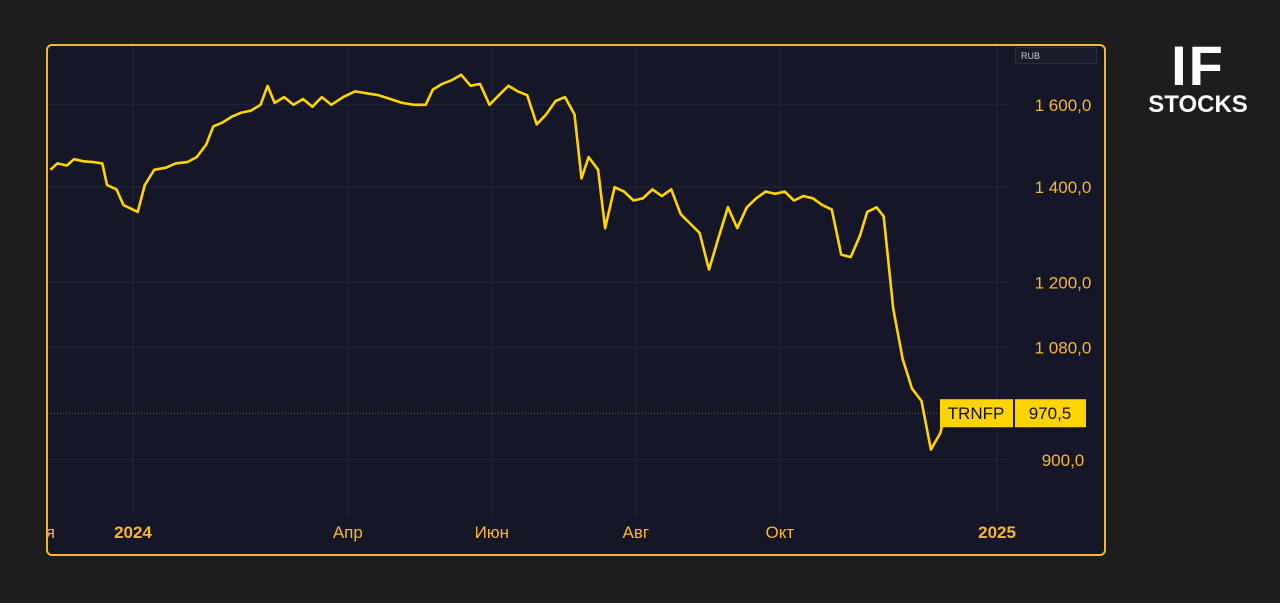 This screenshot has height=603, width=1280. I want to click on x-tick-label: Окт, so click(780, 532).